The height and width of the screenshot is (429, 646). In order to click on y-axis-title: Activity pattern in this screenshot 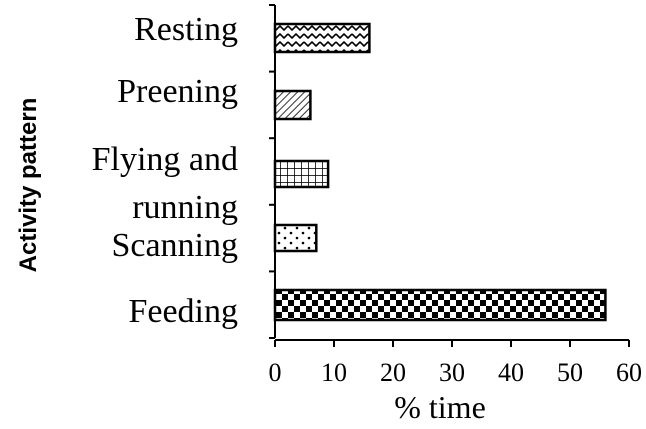, I will do `click(28, 185)`.